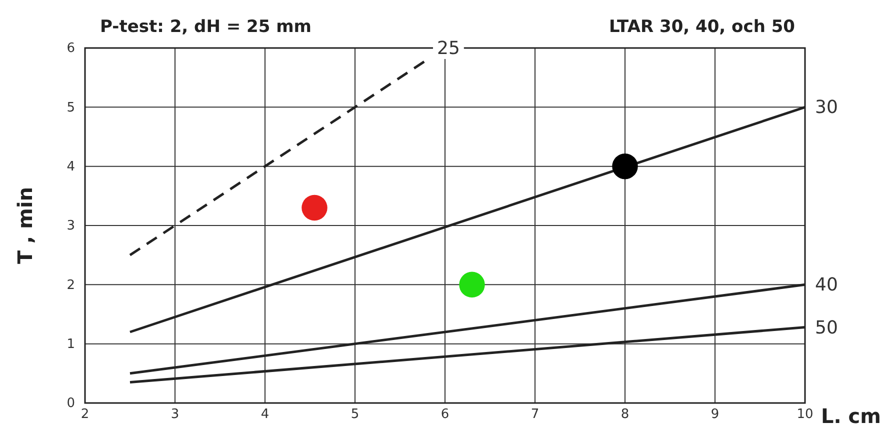 The width and height of the screenshot is (893, 427). What do you see at coordinates (805, 414) in the screenshot?
I see `x-tick-label: 10` at bounding box center [805, 414].